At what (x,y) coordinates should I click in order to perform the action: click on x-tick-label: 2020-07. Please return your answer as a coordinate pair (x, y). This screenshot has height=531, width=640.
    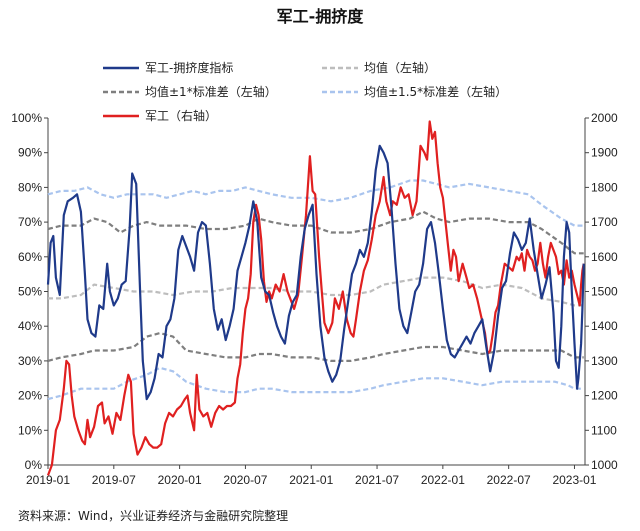
    Looking at the image, I should click on (245, 480).